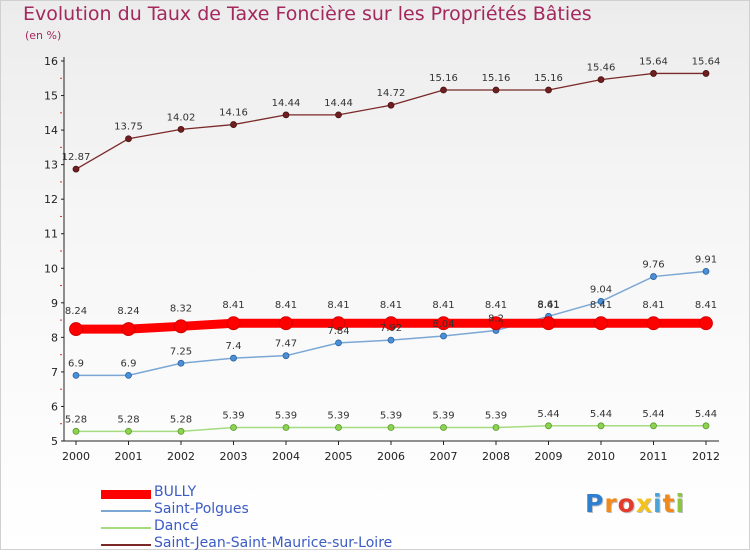  Describe the element at coordinates (444, 456) in the screenshot. I see `x-tick-label: 2007` at that location.